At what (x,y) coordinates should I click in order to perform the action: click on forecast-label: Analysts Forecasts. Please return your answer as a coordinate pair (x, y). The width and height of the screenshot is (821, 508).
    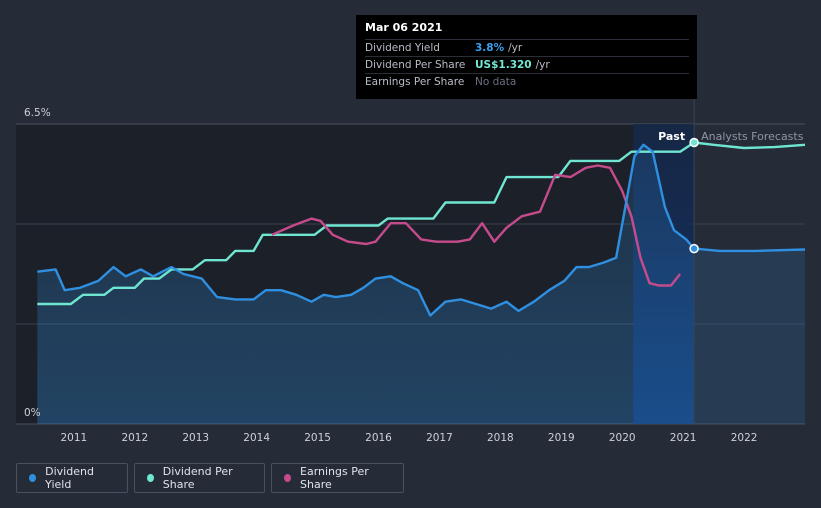
    Looking at the image, I should click on (752, 136).